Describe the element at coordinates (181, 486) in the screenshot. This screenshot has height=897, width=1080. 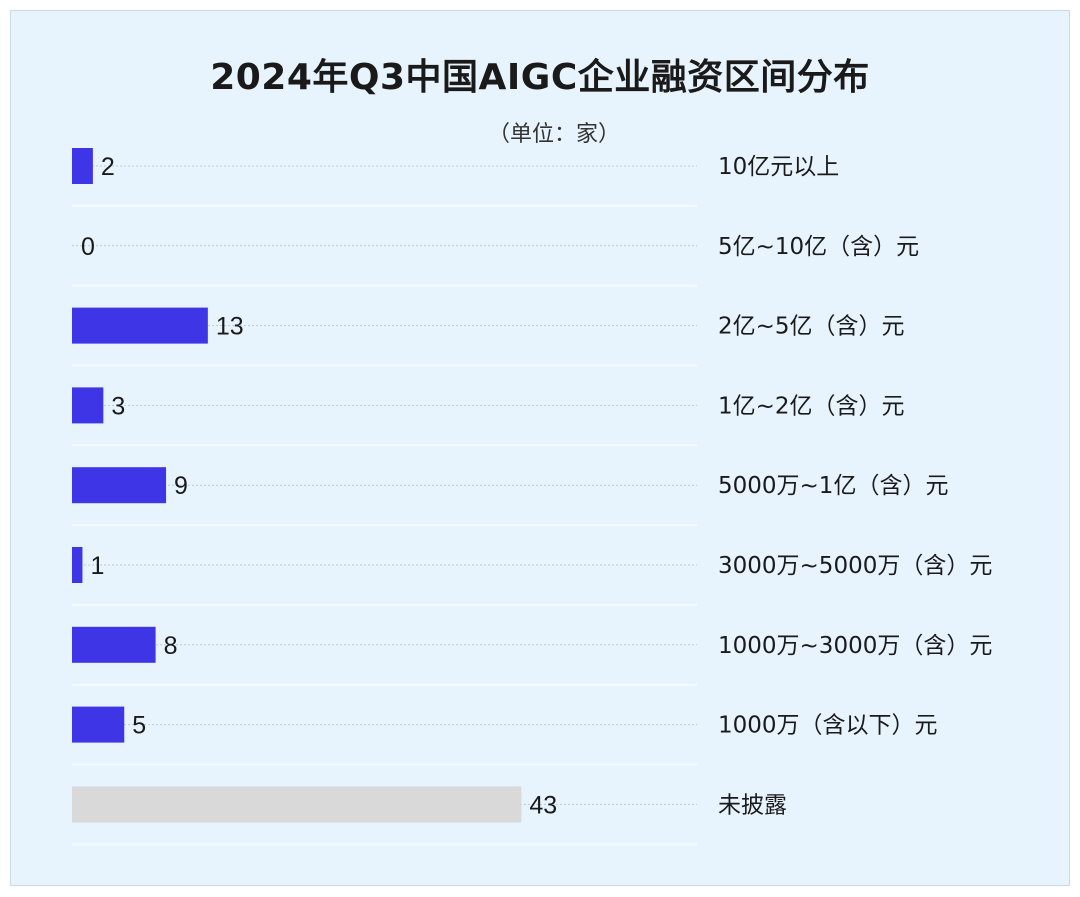
I see `data-label: 9` at that location.